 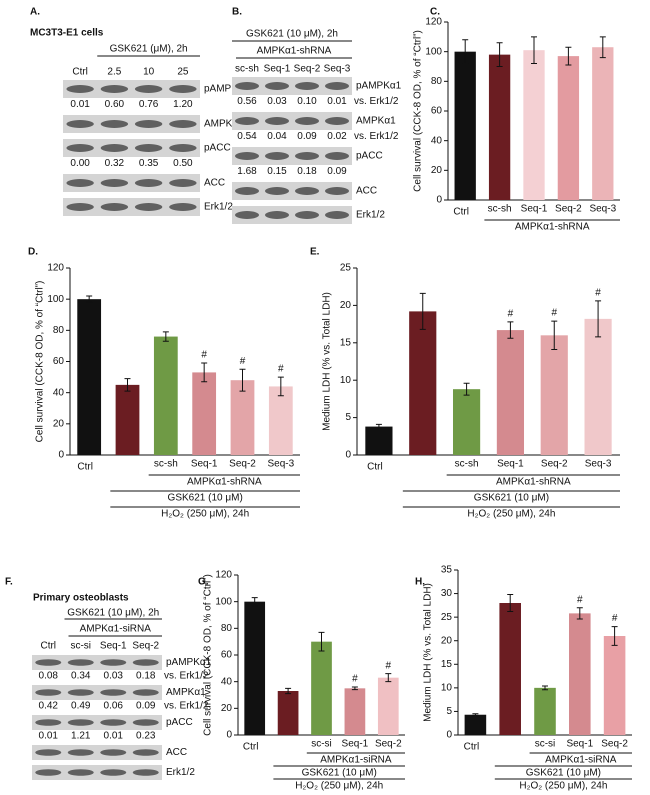 What do you see at coordinates (277, 136) in the screenshot?
I see `quant: 0.04` at bounding box center [277, 136].